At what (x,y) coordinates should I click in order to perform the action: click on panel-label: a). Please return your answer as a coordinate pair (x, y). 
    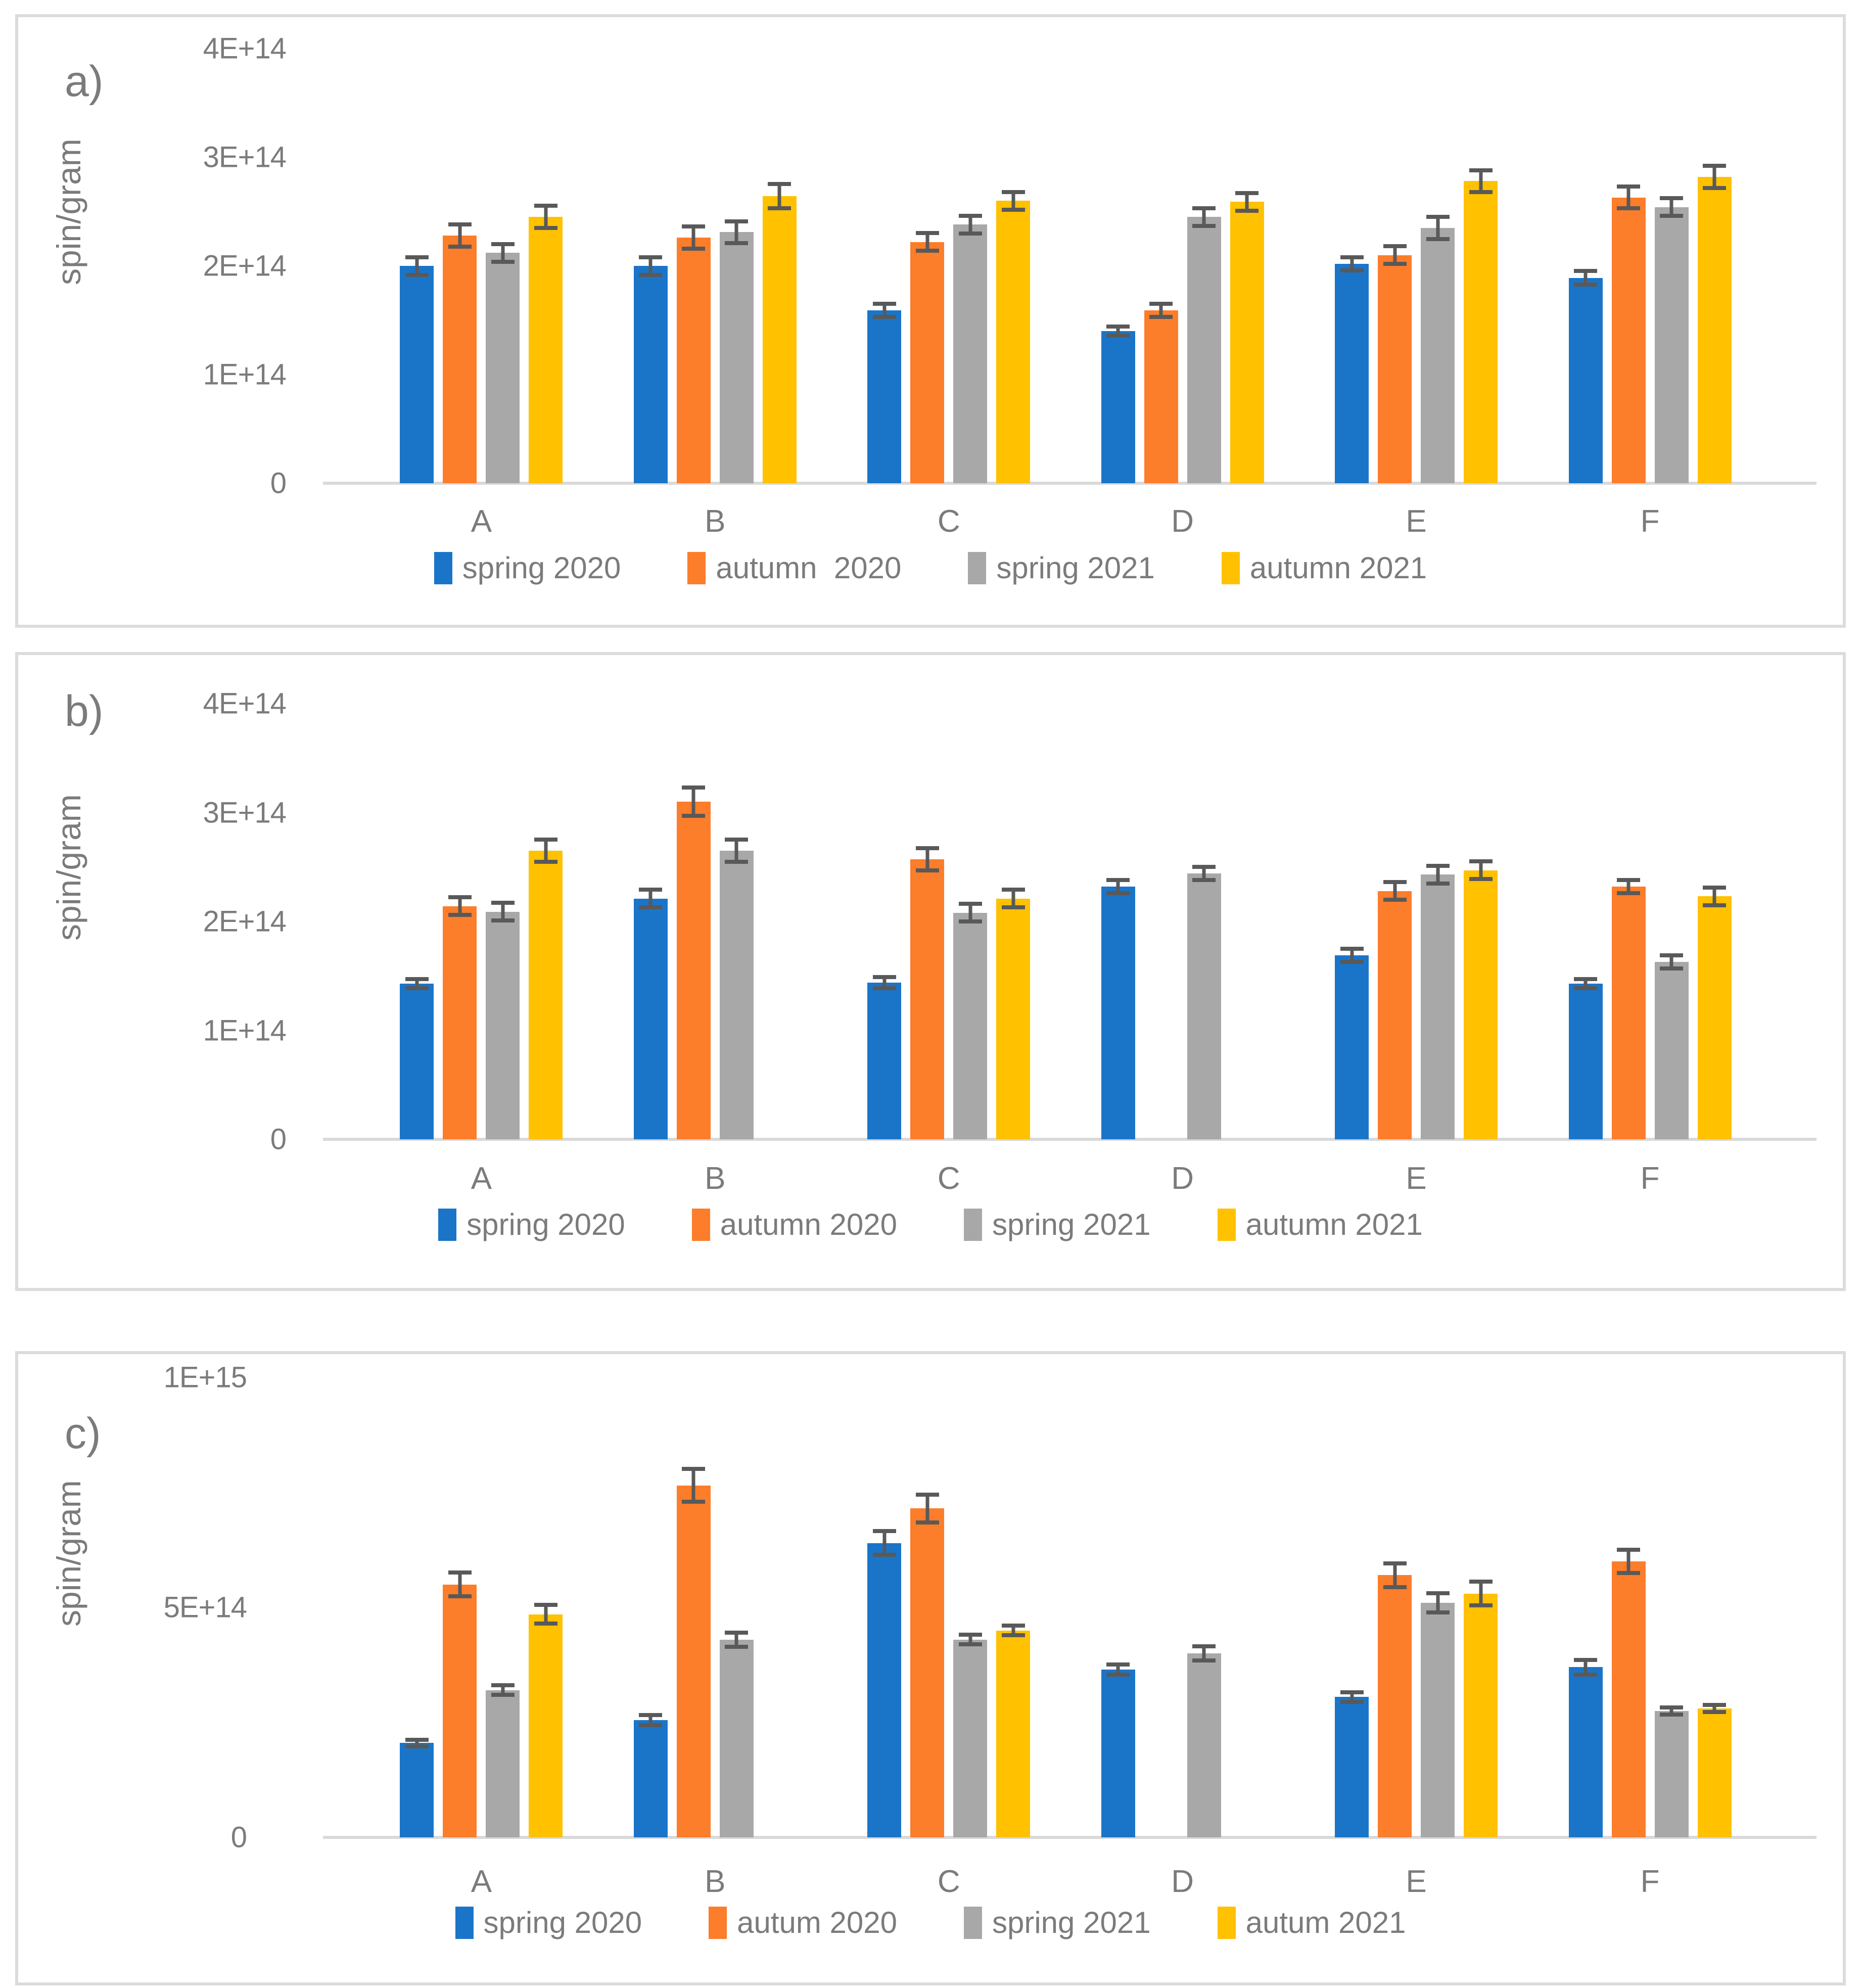
    Looking at the image, I should click on (84, 81).